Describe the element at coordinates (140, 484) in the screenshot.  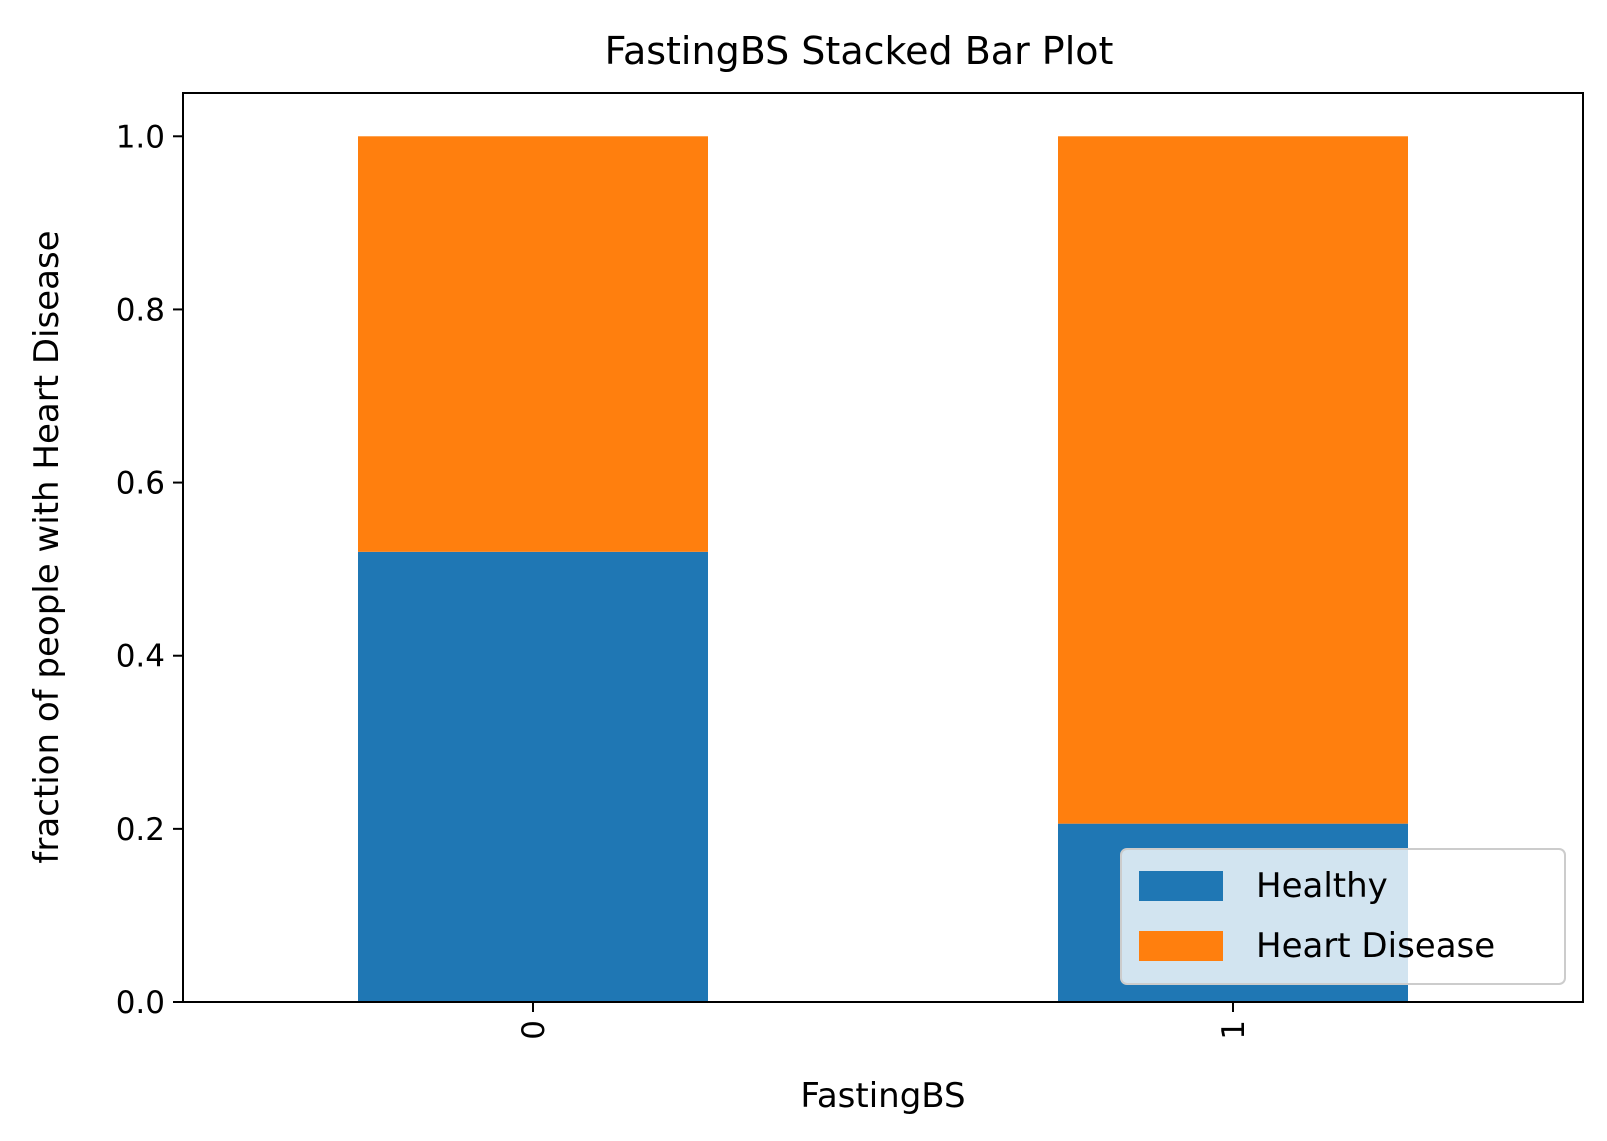
I see `y-tick-label: 0.6` at that location.